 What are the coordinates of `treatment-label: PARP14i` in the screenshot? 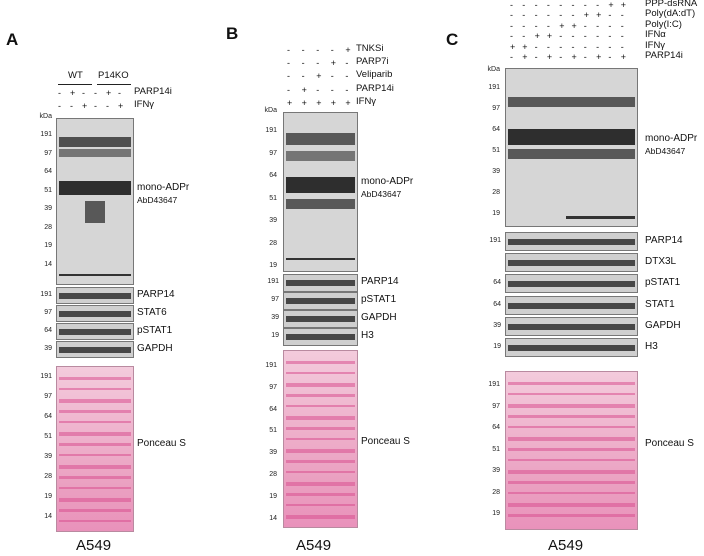 It's located at (375, 88).